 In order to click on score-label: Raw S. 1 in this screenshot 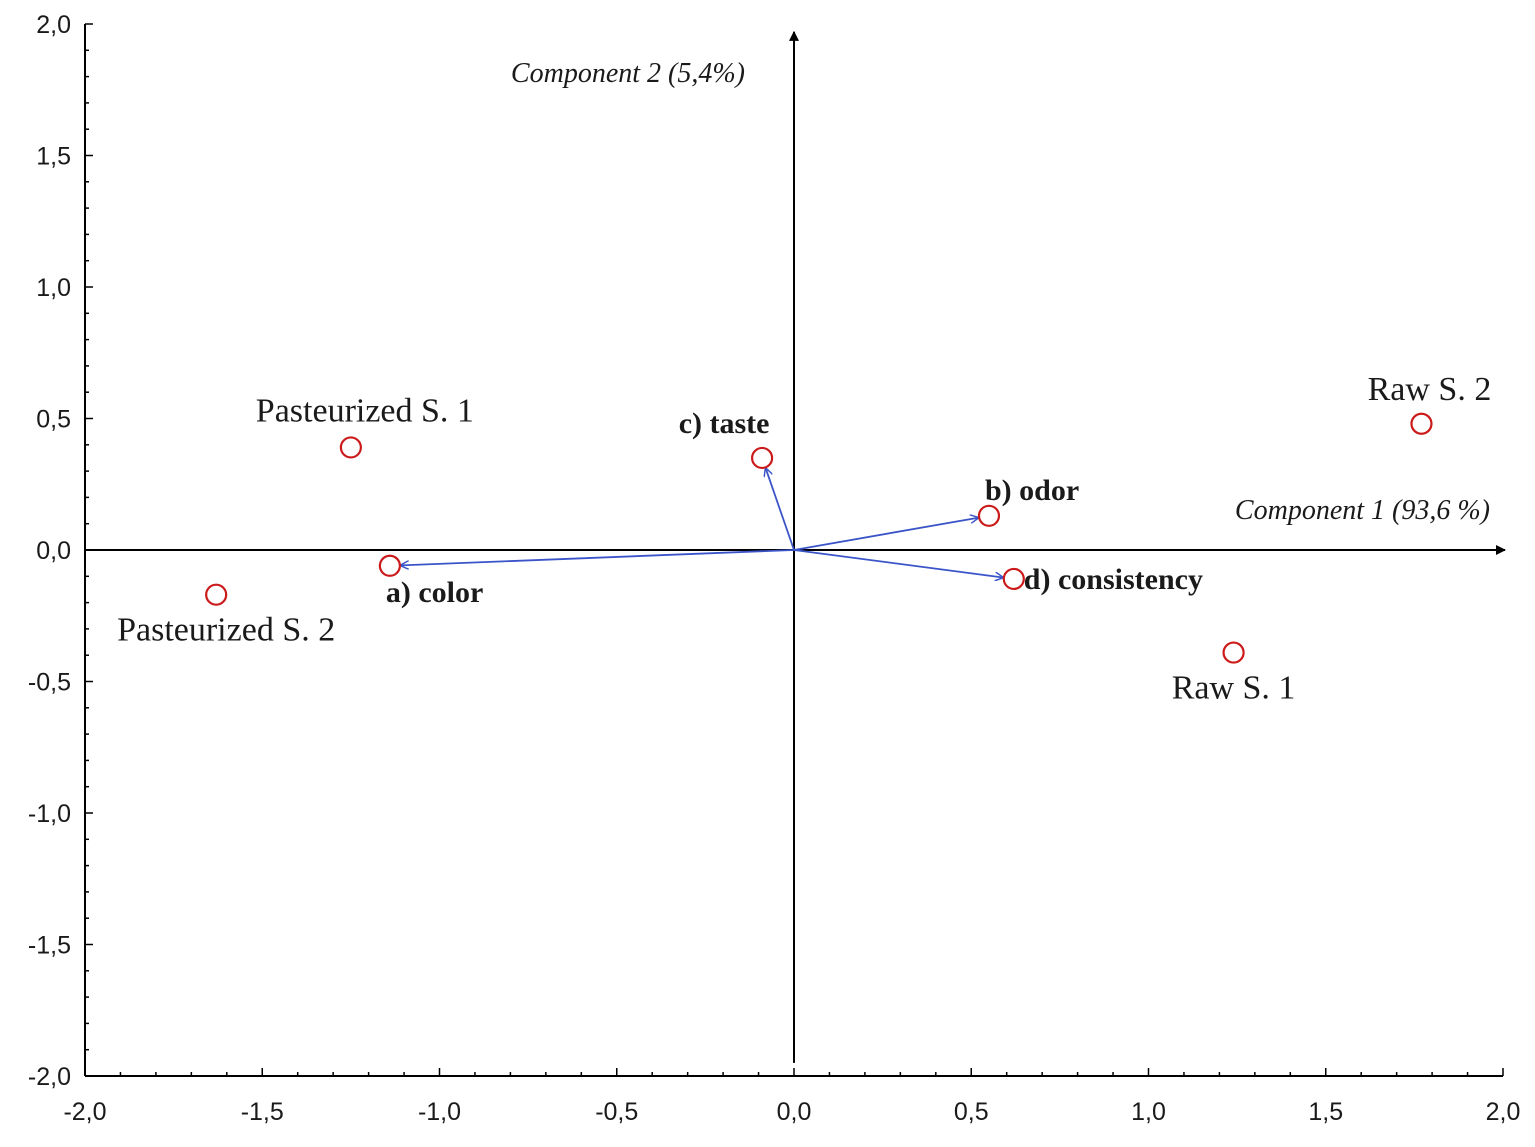, I will do `click(1234, 688)`.